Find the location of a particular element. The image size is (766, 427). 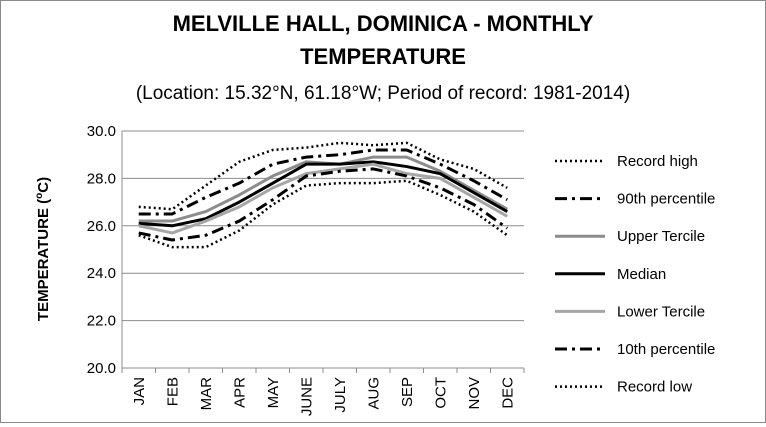

series-line-upper-tercile is located at coordinates (323, 189).